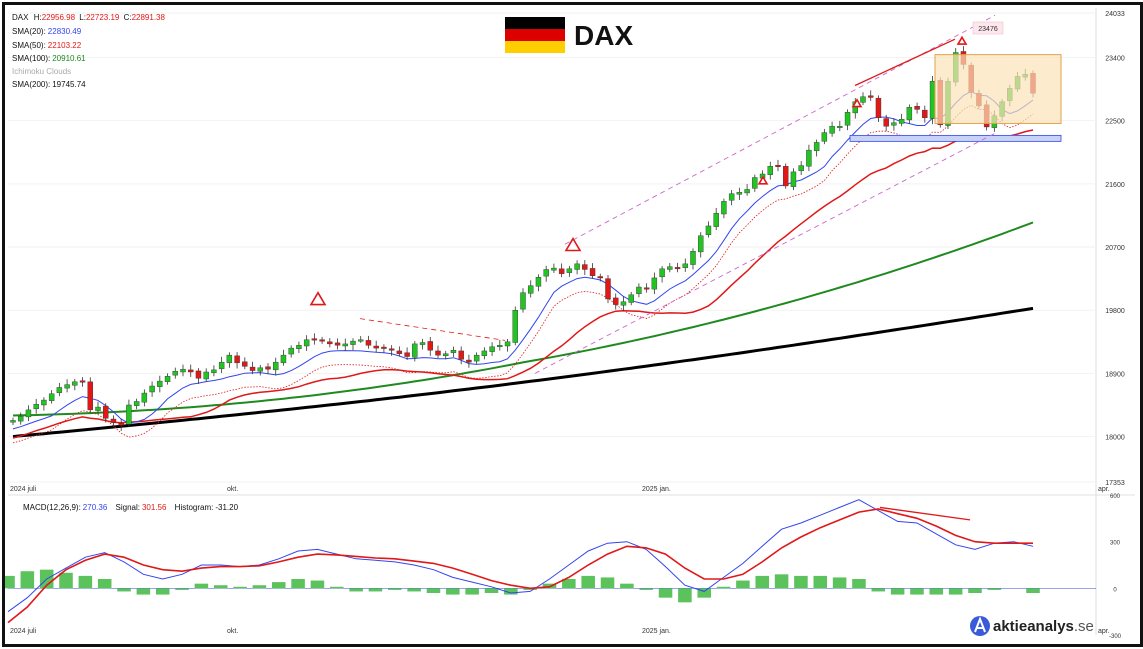  I want to click on price-tick-label: 21600, so click(1115, 185).